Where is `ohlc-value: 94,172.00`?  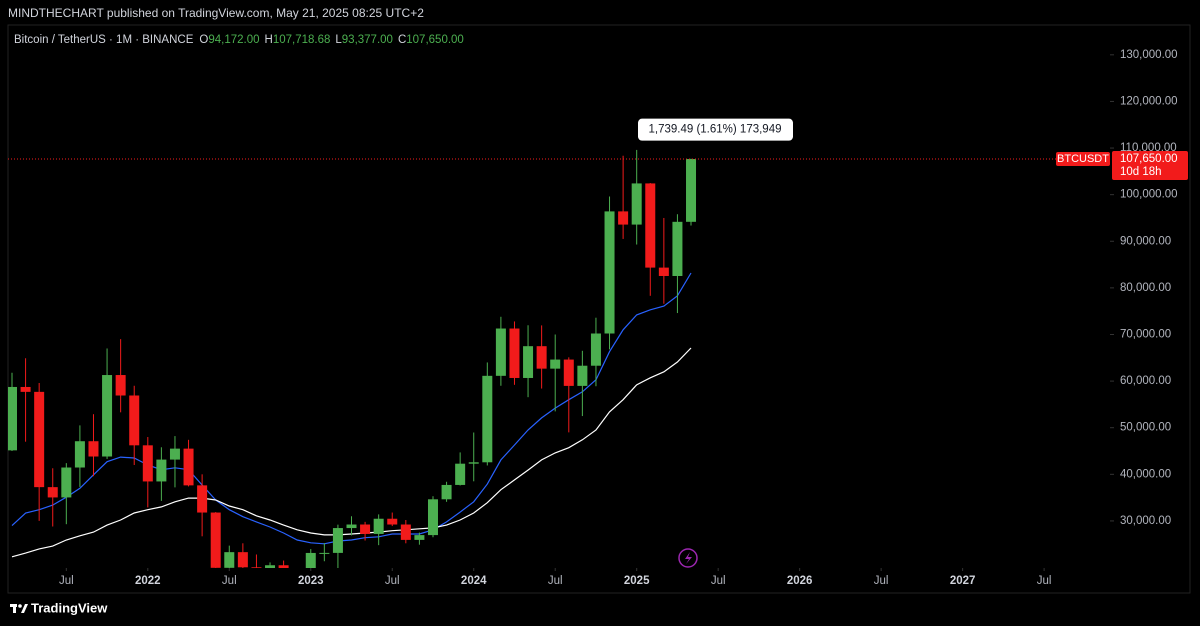
ohlc-value: 94,172.00 is located at coordinates (233, 40).